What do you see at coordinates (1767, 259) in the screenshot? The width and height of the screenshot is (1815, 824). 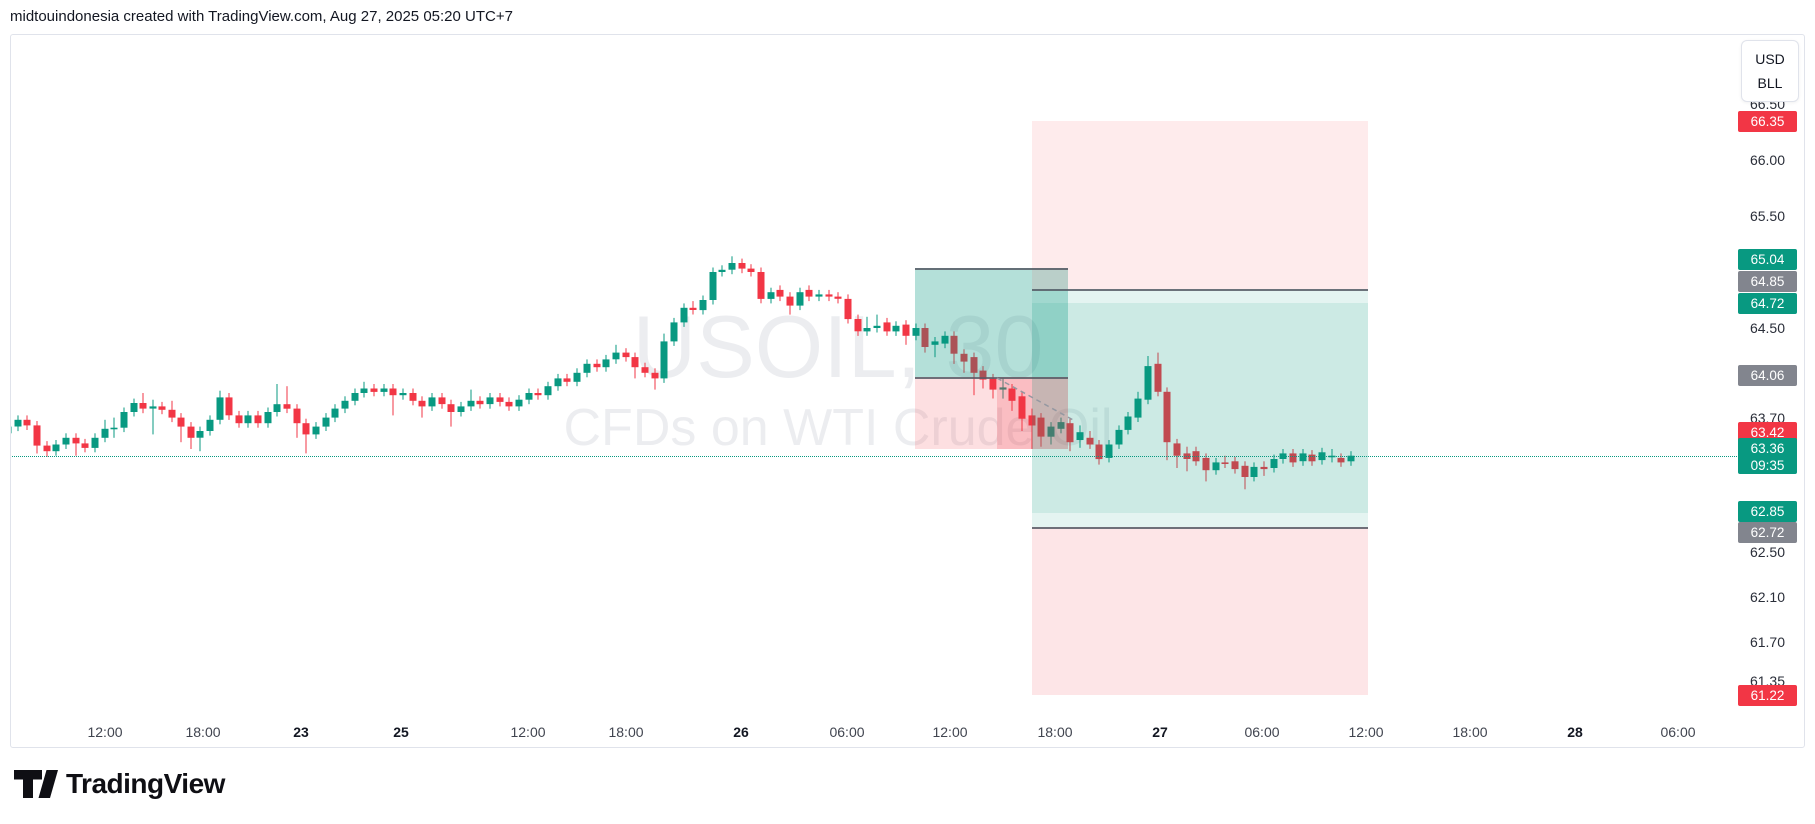 I see `price-label-65.04: 65.04` at bounding box center [1767, 259].